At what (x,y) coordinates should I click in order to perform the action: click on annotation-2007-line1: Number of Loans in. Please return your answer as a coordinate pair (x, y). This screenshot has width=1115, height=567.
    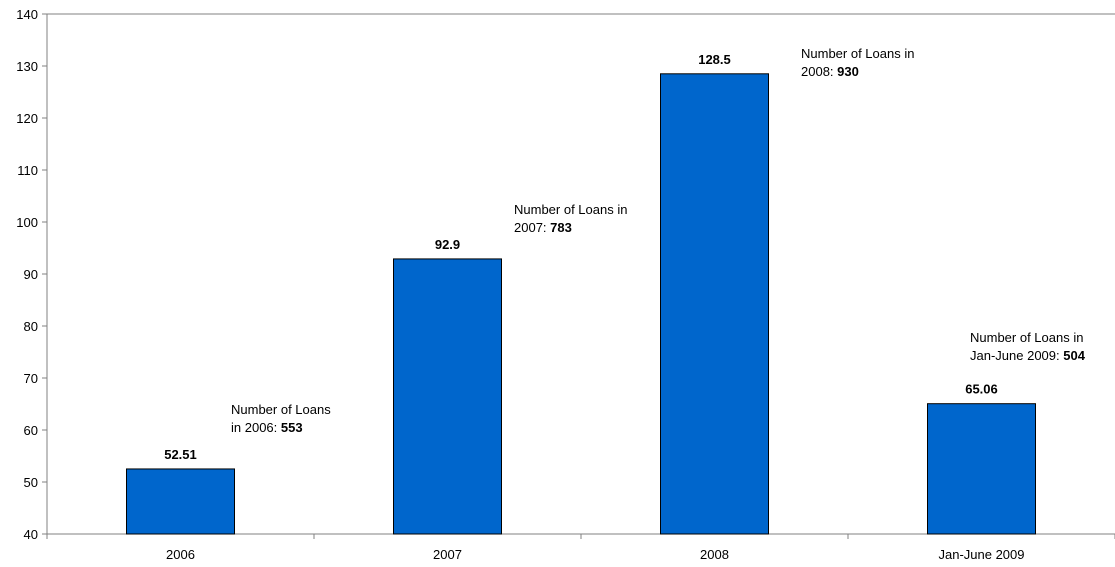
    Looking at the image, I should click on (571, 209).